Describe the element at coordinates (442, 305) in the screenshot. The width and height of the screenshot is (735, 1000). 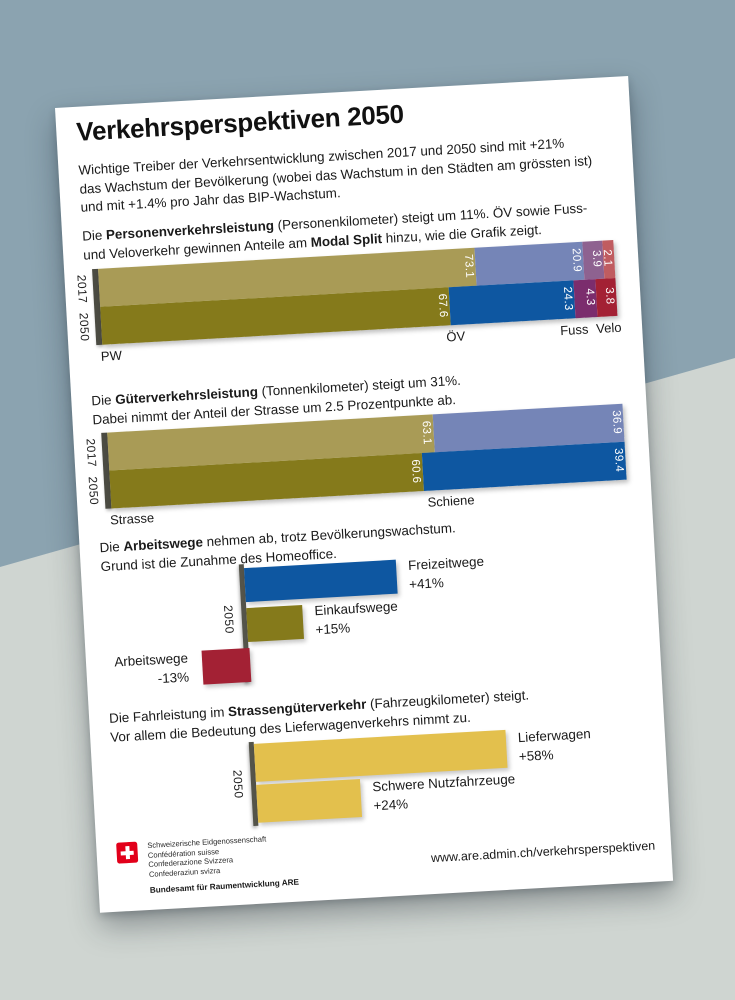
I see `segment-value: 67.6` at that location.